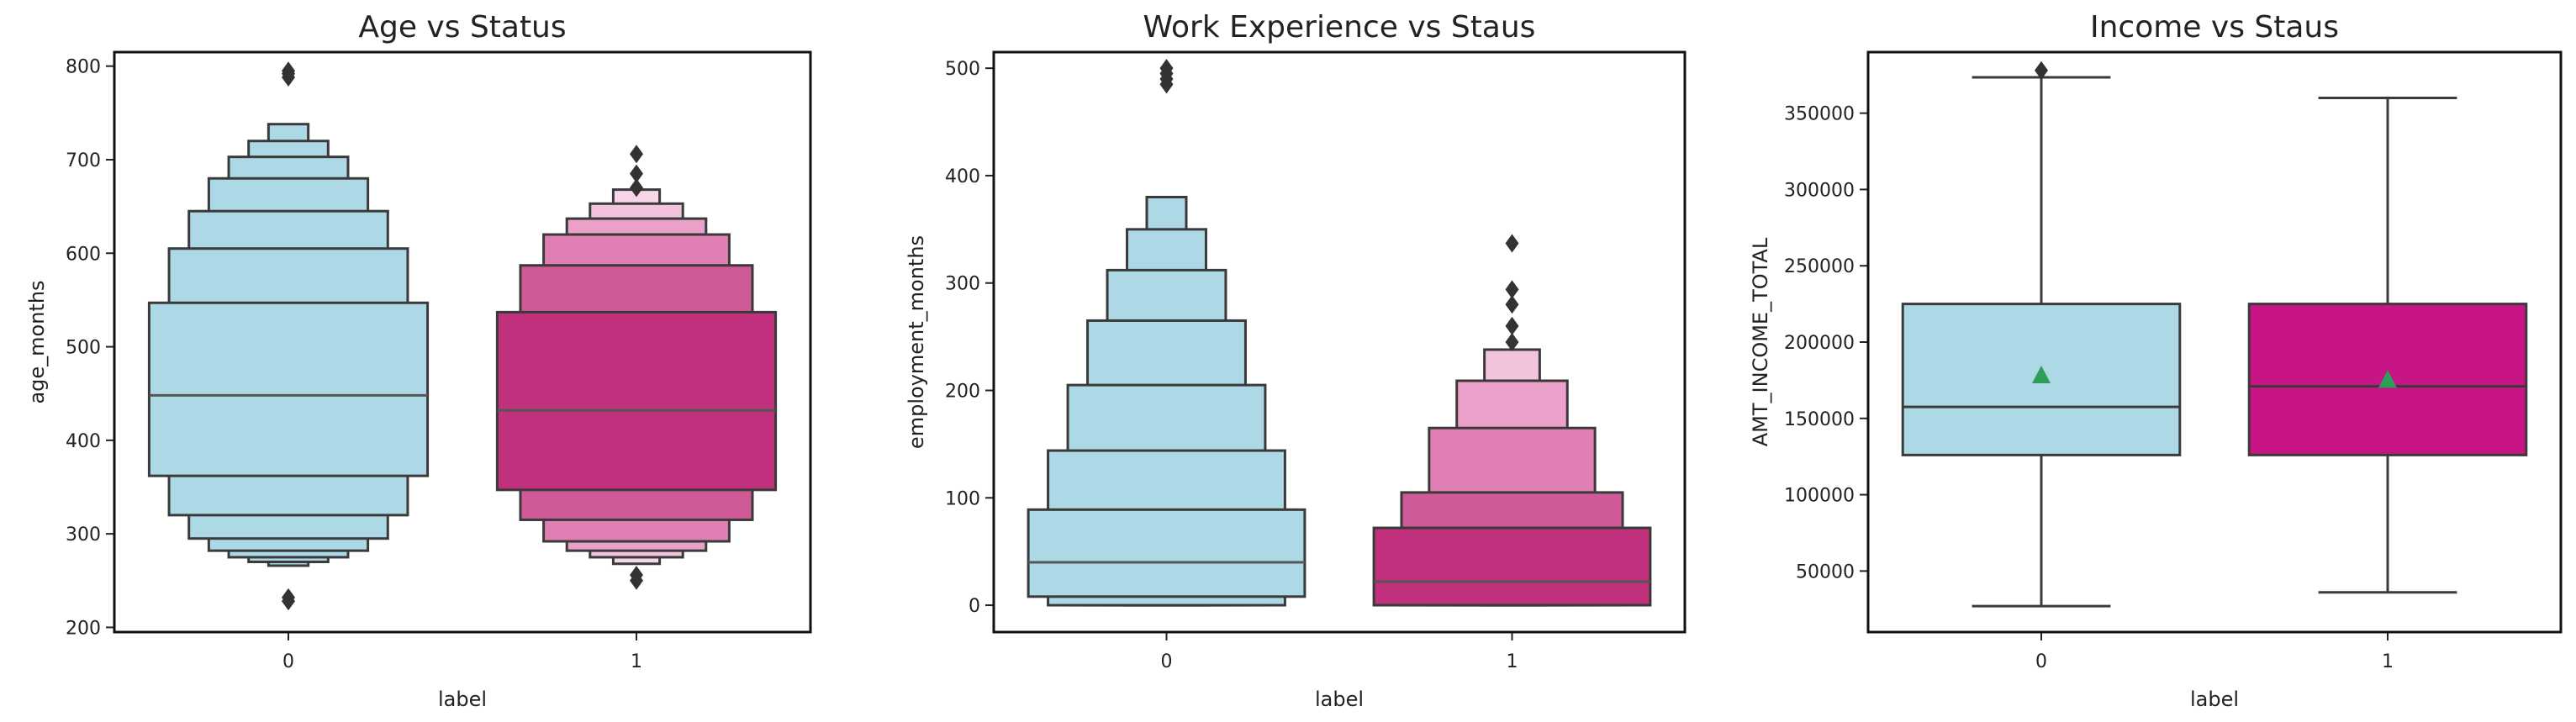 Image resolution: width=2576 pixels, height=722 pixels. Describe the element at coordinates (963, 499) in the screenshot. I see `y-tick-label: 100` at that location.